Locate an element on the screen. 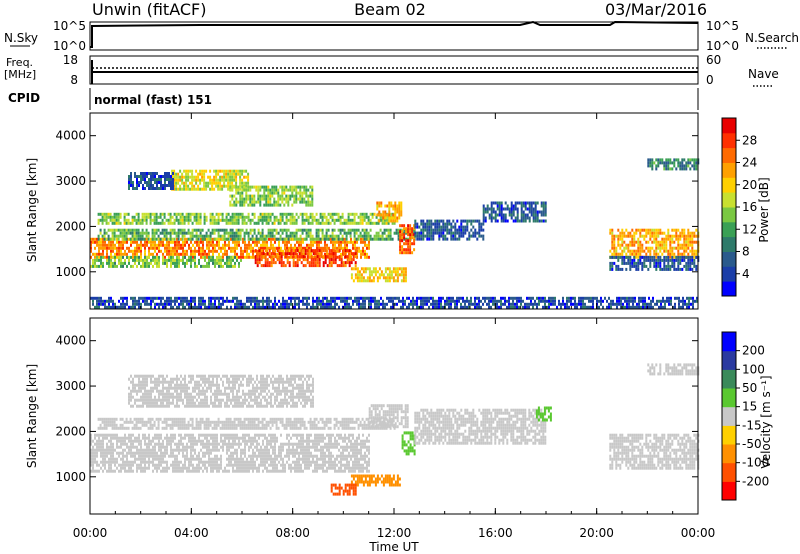  colorbar-swatch is located at coordinates (729, 274).